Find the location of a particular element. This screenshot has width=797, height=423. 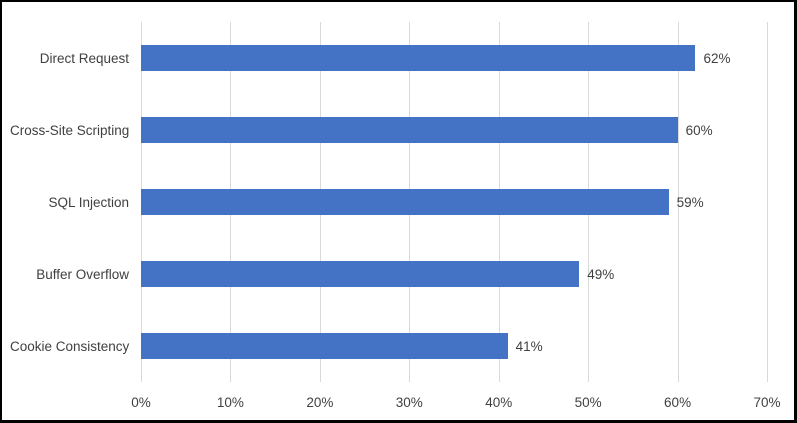

x-tick-label: 60% is located at coordinates (678, 402).